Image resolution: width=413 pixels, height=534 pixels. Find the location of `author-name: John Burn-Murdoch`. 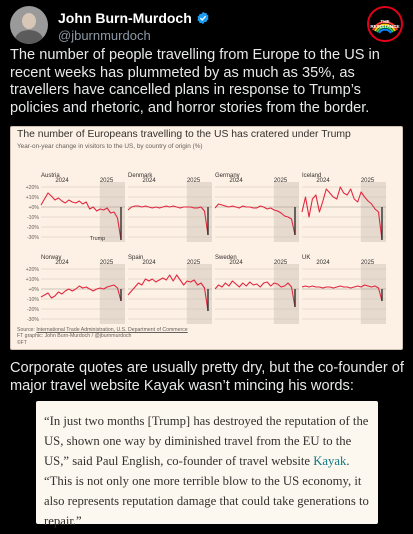

author-name: John Burn-Murdoch is located at coordinates (125, 18).